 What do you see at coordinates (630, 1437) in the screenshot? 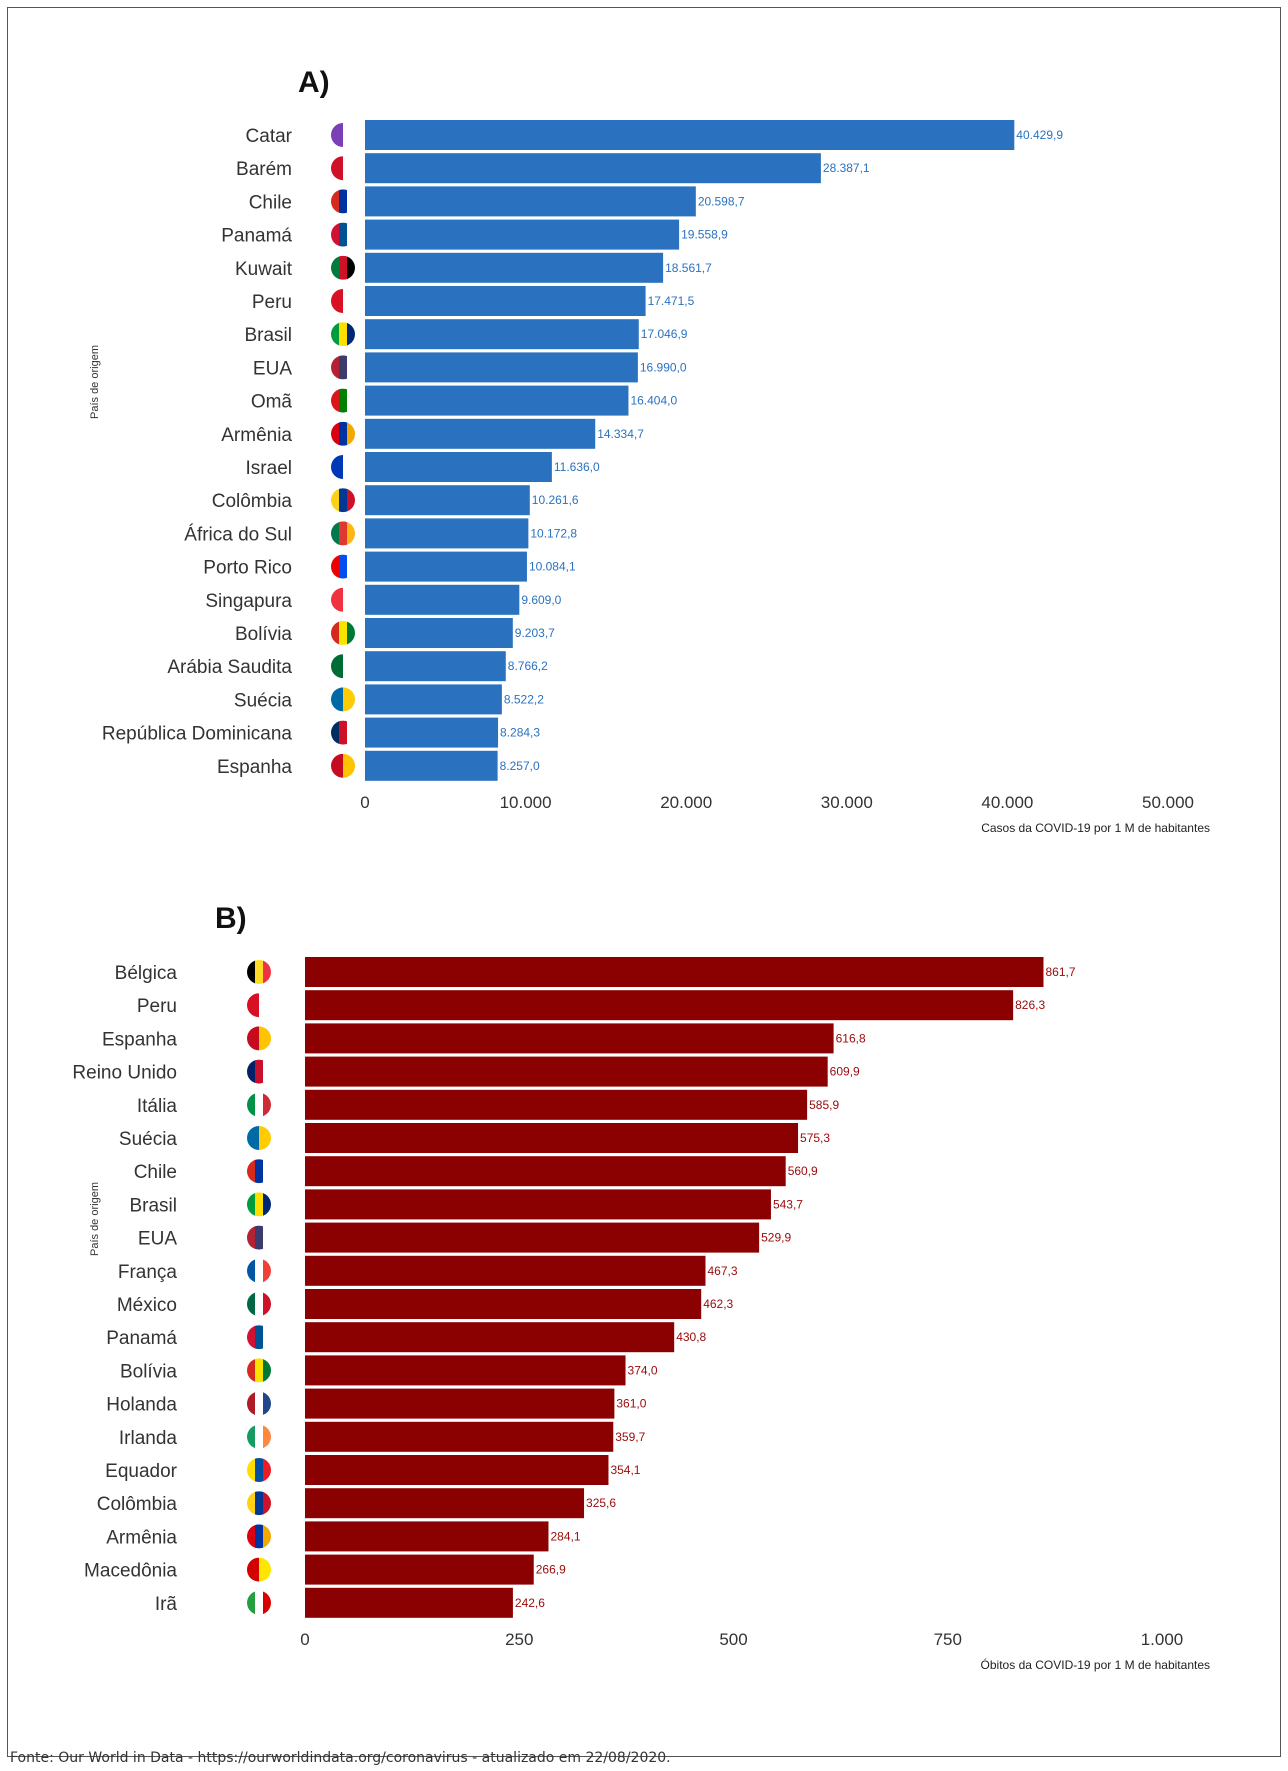
I see `value-label-irlanda: 359,7` at bounding box center [630, 1437].